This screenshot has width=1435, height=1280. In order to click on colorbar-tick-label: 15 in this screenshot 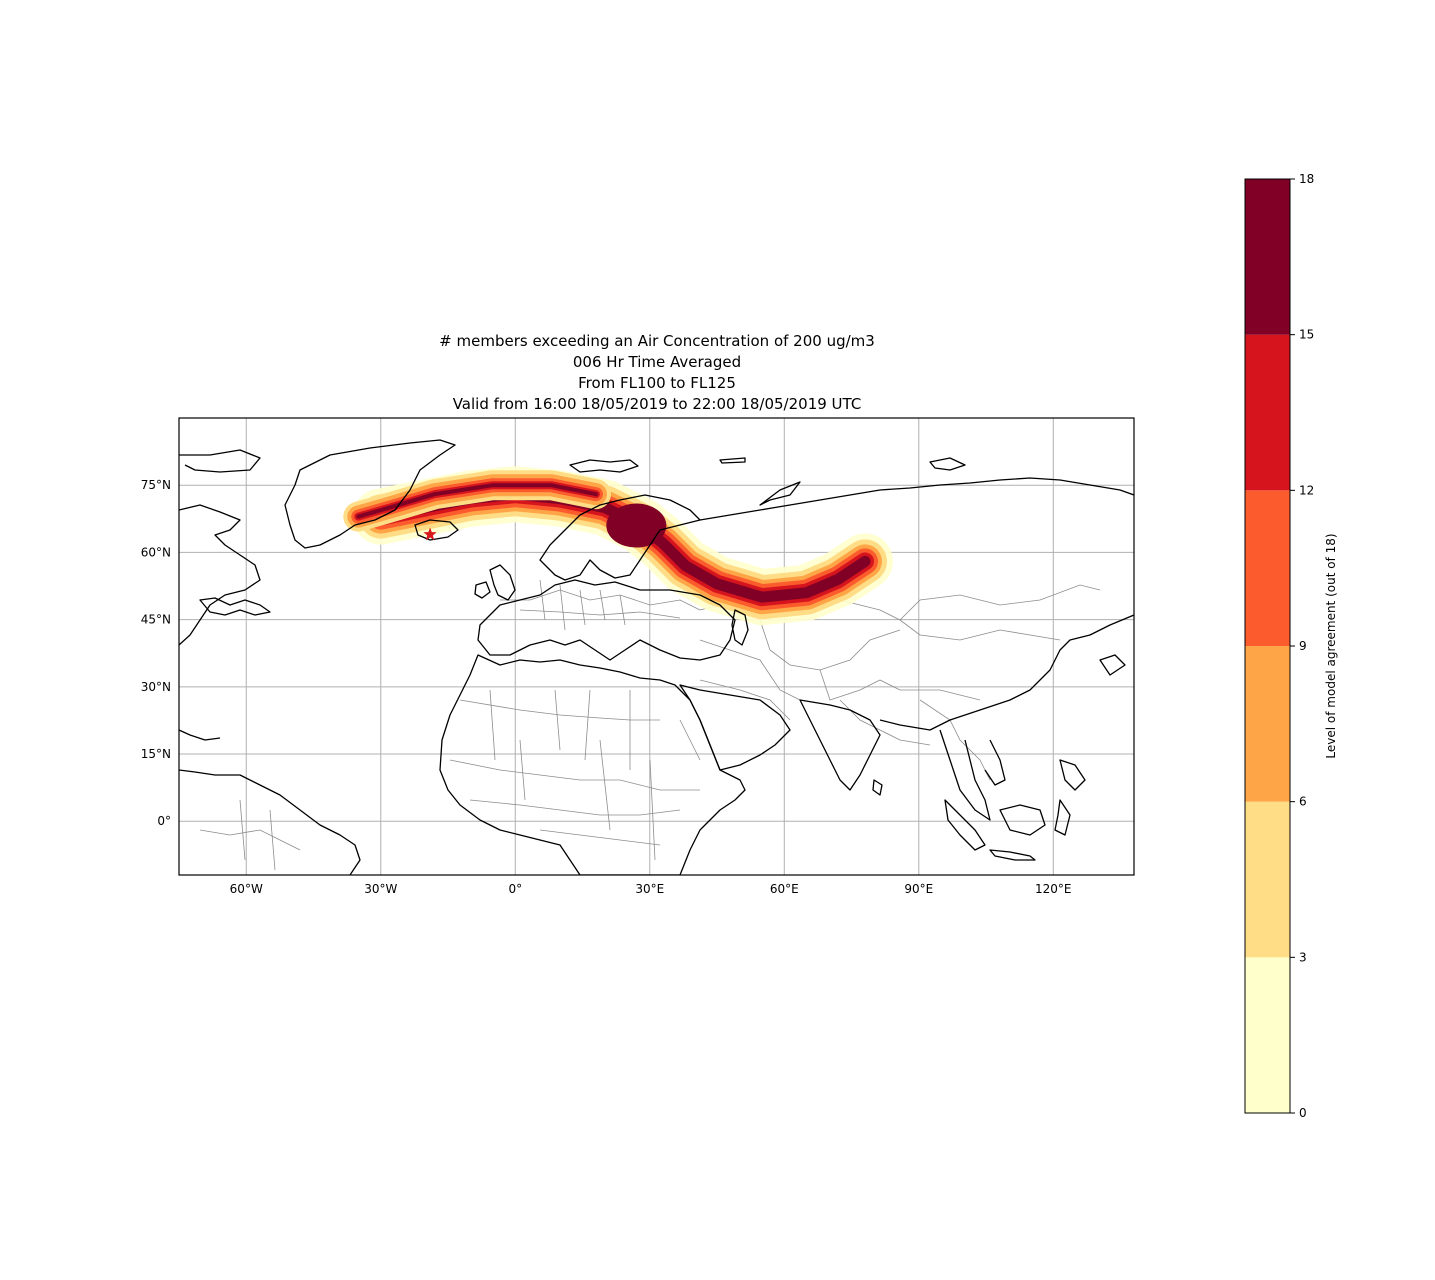, I will do `click(1306, 335)`.